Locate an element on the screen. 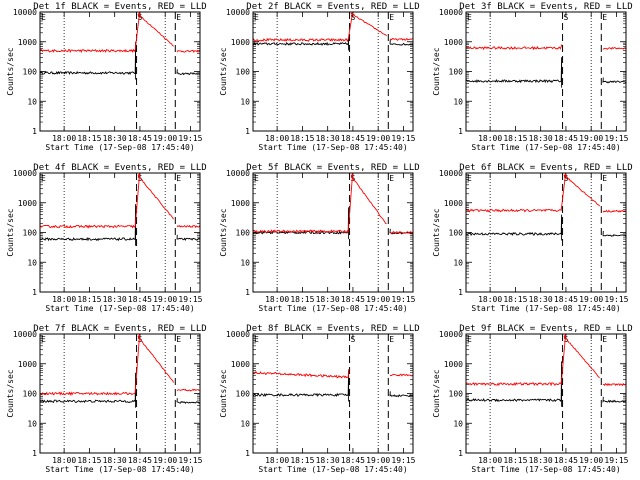 Image resolution: width=640 pixels, height=480 pixels. panel-title: Det 9f BLACK = Events, RED = LLD is located at coordinates (545, 329).